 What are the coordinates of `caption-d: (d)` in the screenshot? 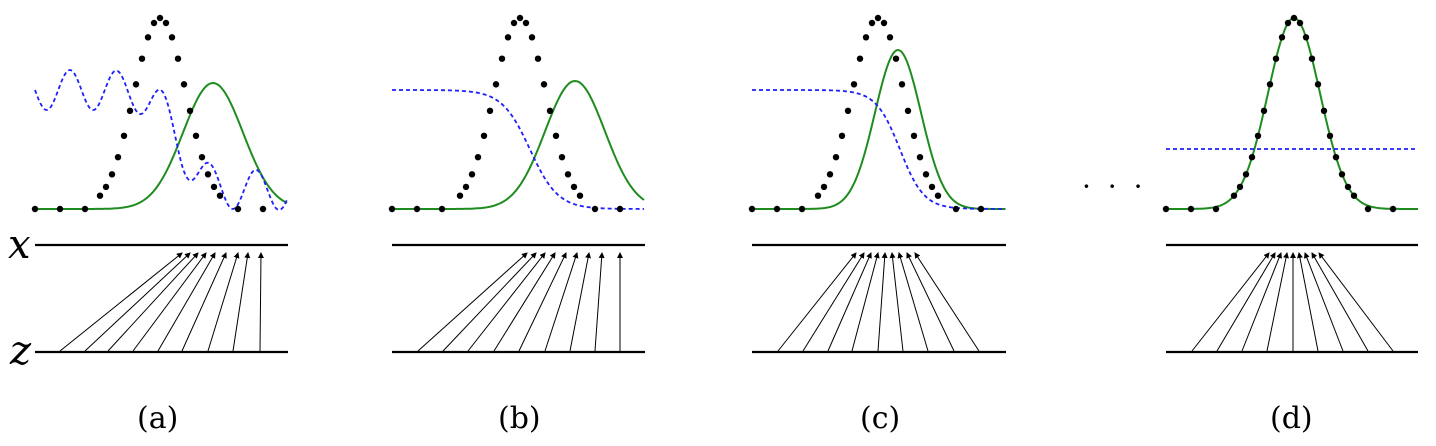 It's located at (1291, 418).